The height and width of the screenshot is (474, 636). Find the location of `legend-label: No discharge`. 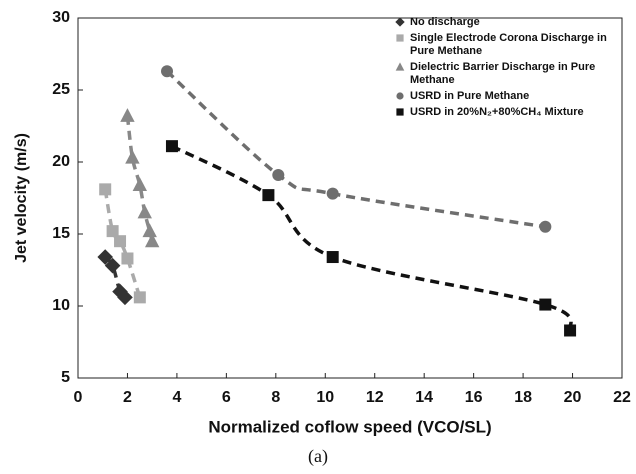

legend-label: No discharge is located at coordinates (445, 22).